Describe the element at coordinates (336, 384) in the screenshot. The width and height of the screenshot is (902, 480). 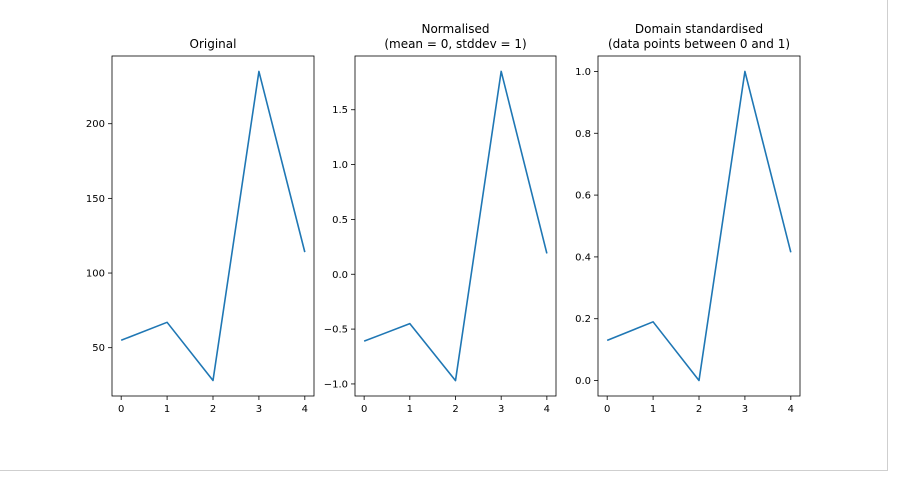
I see `y-tick-label: −1.0` at that location.